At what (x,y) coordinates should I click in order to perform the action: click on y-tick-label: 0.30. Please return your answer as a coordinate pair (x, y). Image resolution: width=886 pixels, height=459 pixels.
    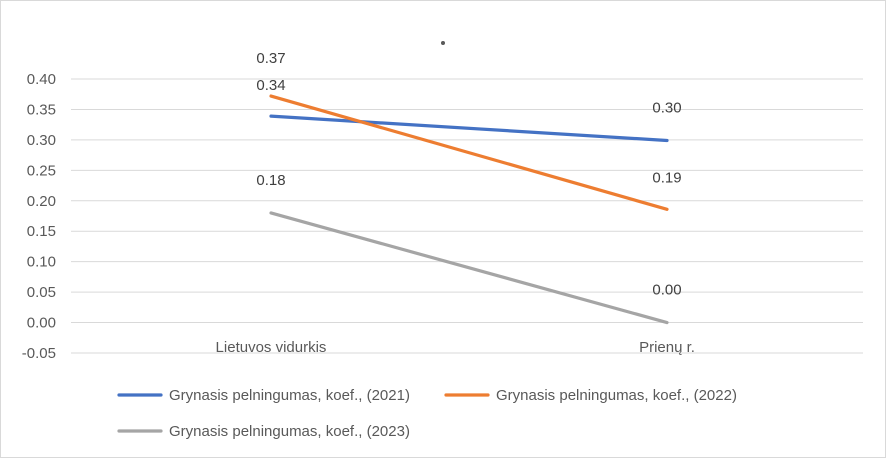
    Looking at the image, I should click on (41, 140).